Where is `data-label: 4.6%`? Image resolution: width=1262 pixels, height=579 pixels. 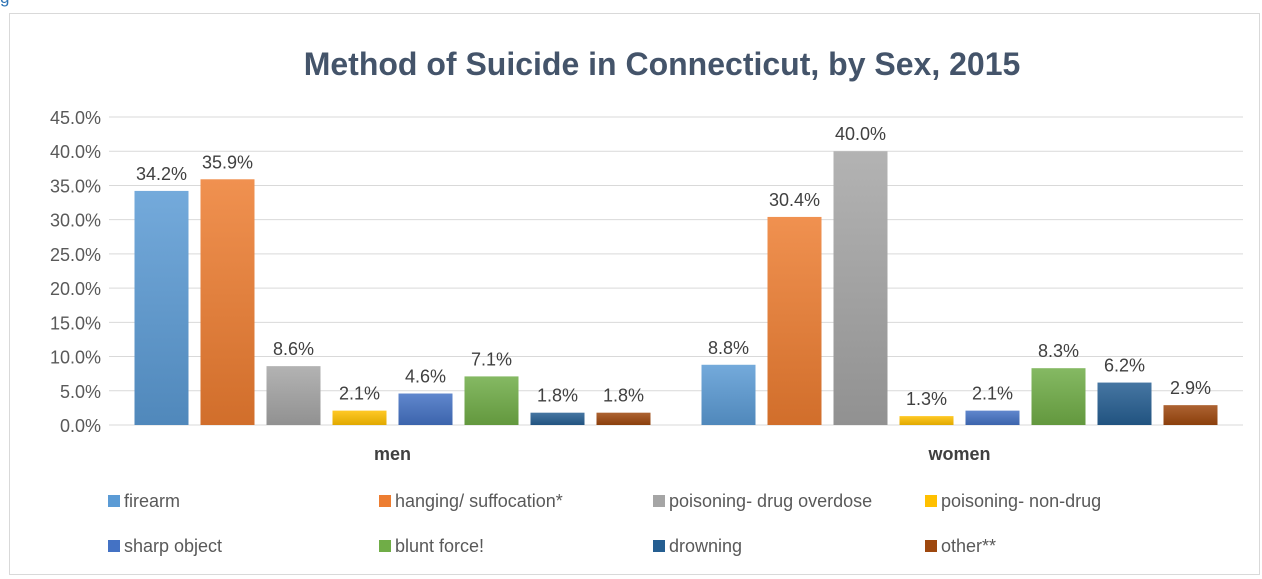 data-label: 4.6% is located at coordinates (425, 377).